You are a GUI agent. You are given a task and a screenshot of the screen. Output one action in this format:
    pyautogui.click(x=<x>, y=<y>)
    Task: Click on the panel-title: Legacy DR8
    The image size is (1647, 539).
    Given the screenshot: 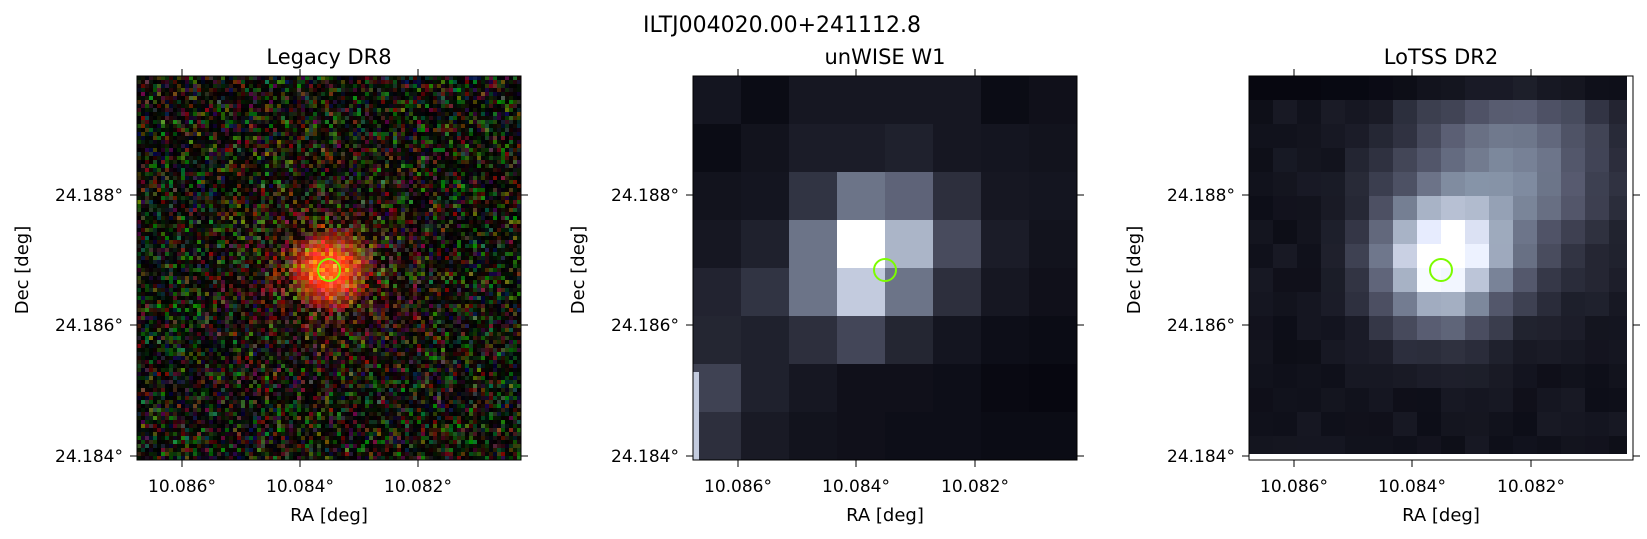 What is the action you would take?
    pyautogui.click(x=328, y=57)
    